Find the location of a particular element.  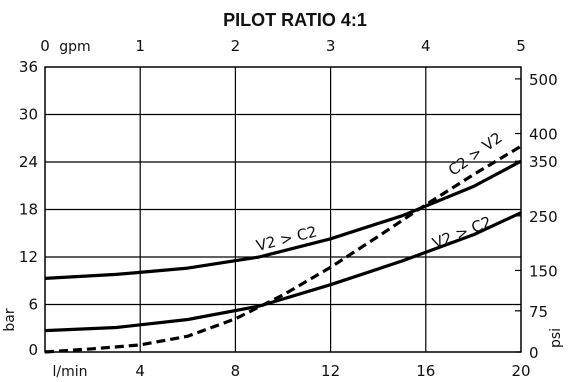

y2-tick-label: 250 is located at coordinates (543, 217).